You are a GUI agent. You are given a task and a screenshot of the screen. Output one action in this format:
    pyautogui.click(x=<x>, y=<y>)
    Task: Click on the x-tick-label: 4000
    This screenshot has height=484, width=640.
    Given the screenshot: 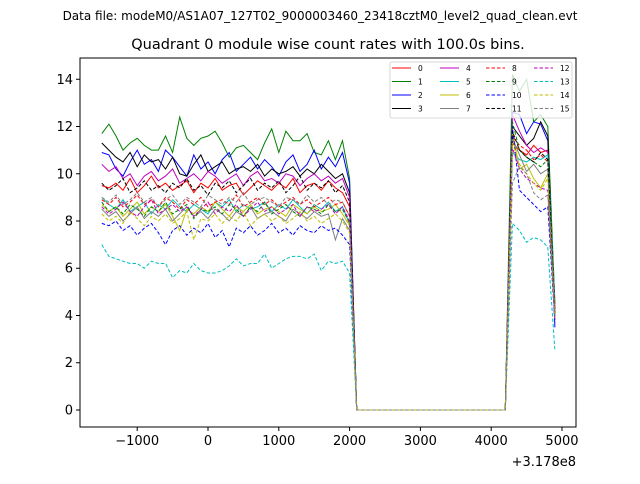 What is the action you would take?
    pyautogui.click(x=491, y=441)
    